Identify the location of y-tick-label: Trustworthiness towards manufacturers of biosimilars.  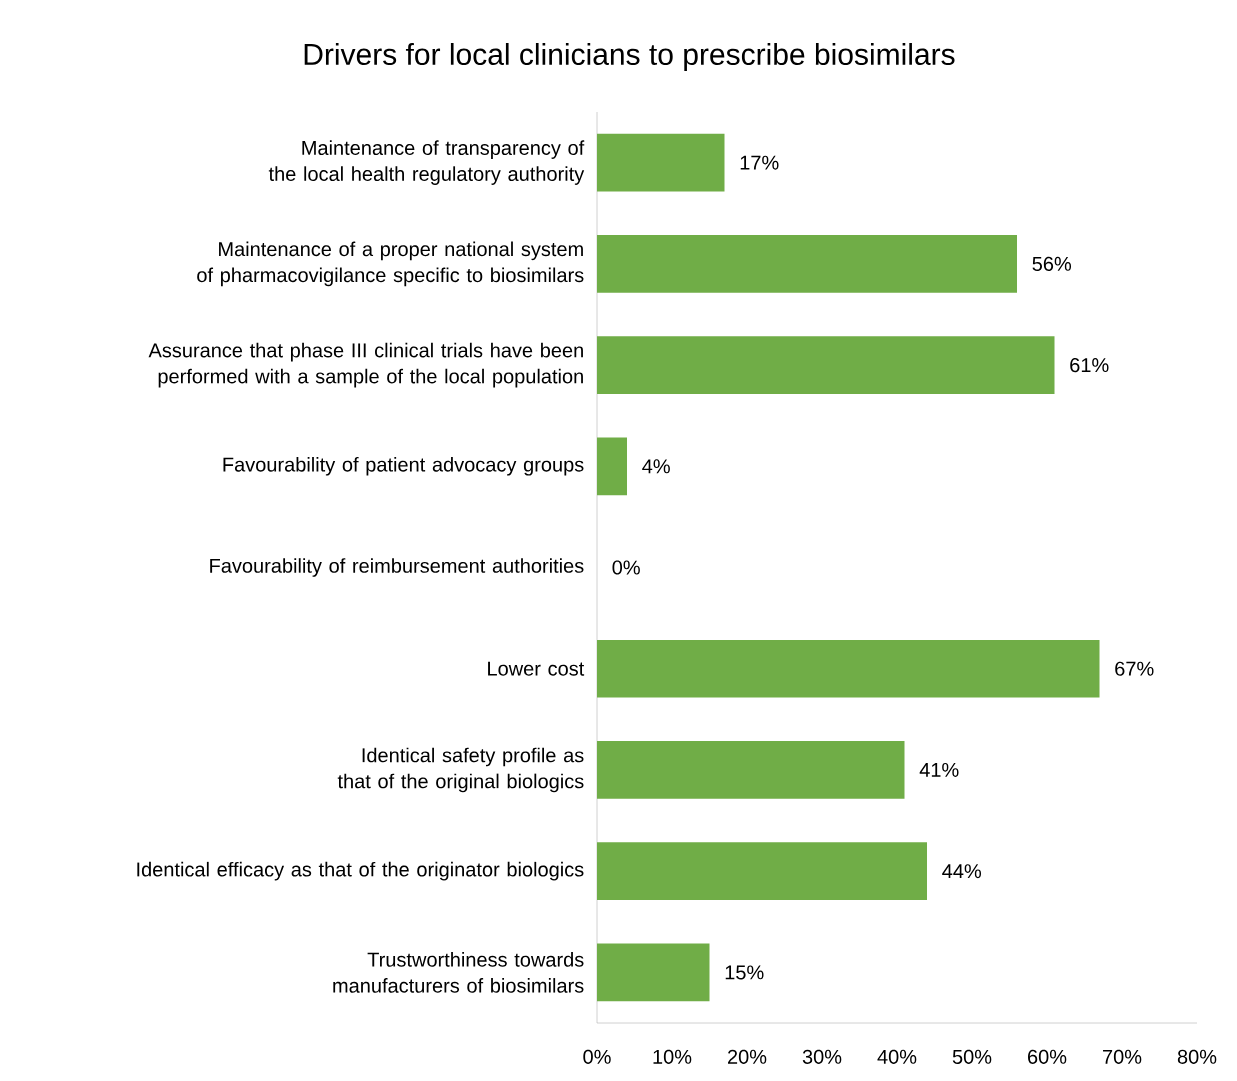
(458, 972).